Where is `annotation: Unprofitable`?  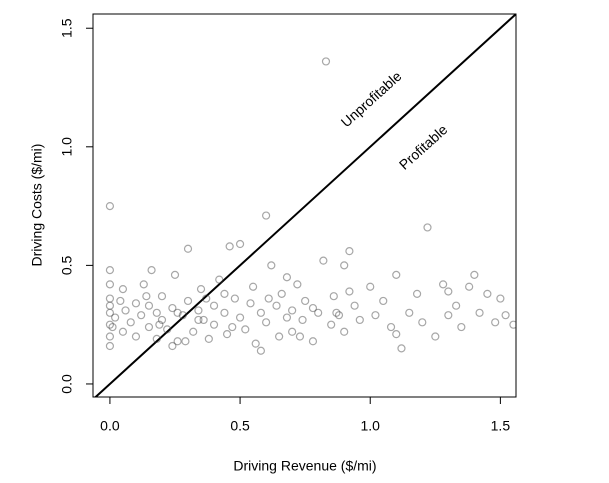 annotation: Unprofitable is located at coordinates (371, 99).